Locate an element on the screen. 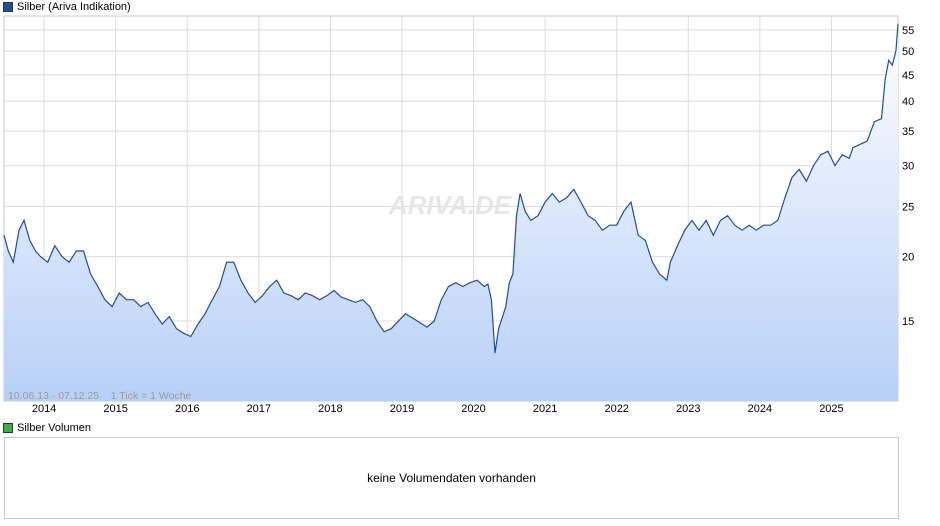 This screenshot has height=526, width=940. price-legend-swatch is located at coordinates (8, 7).